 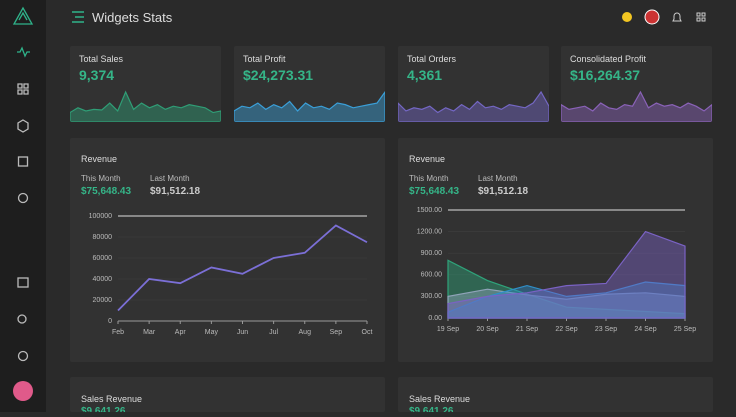 I want to click on x-tick-label: Jul, so click(x=273, y=332).